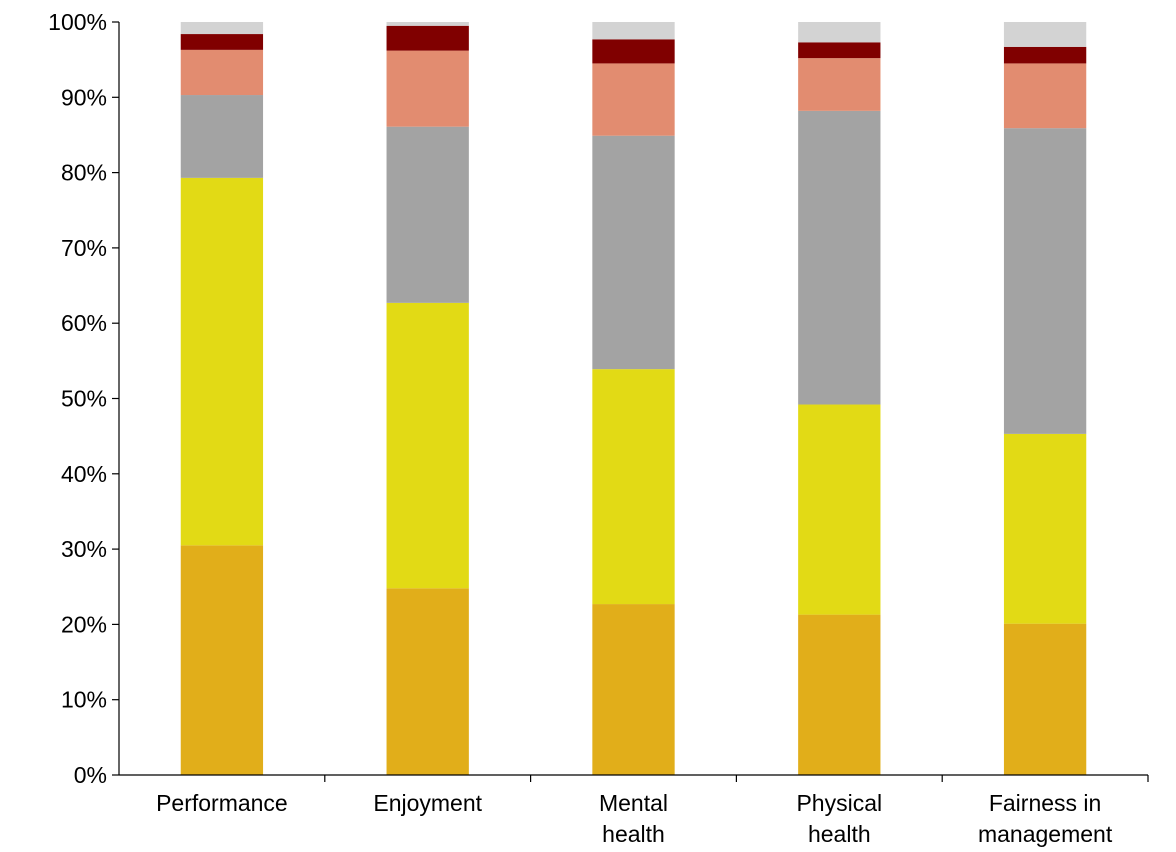  What do you see at coordinates (84, 700) in the screenshot?
I see `y-tick-label: 10%` at bounding box center [84, 700].